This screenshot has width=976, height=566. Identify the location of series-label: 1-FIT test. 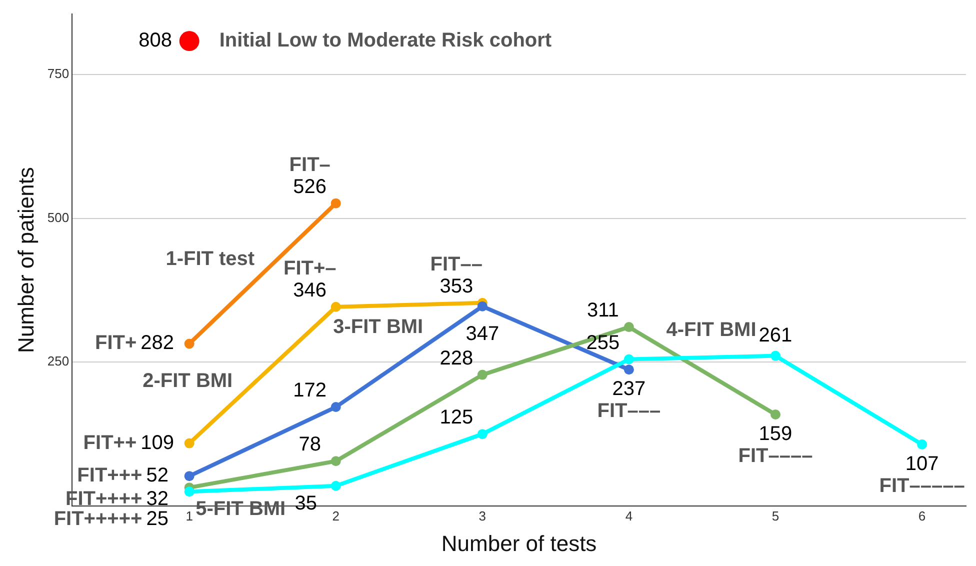
(210, 259).